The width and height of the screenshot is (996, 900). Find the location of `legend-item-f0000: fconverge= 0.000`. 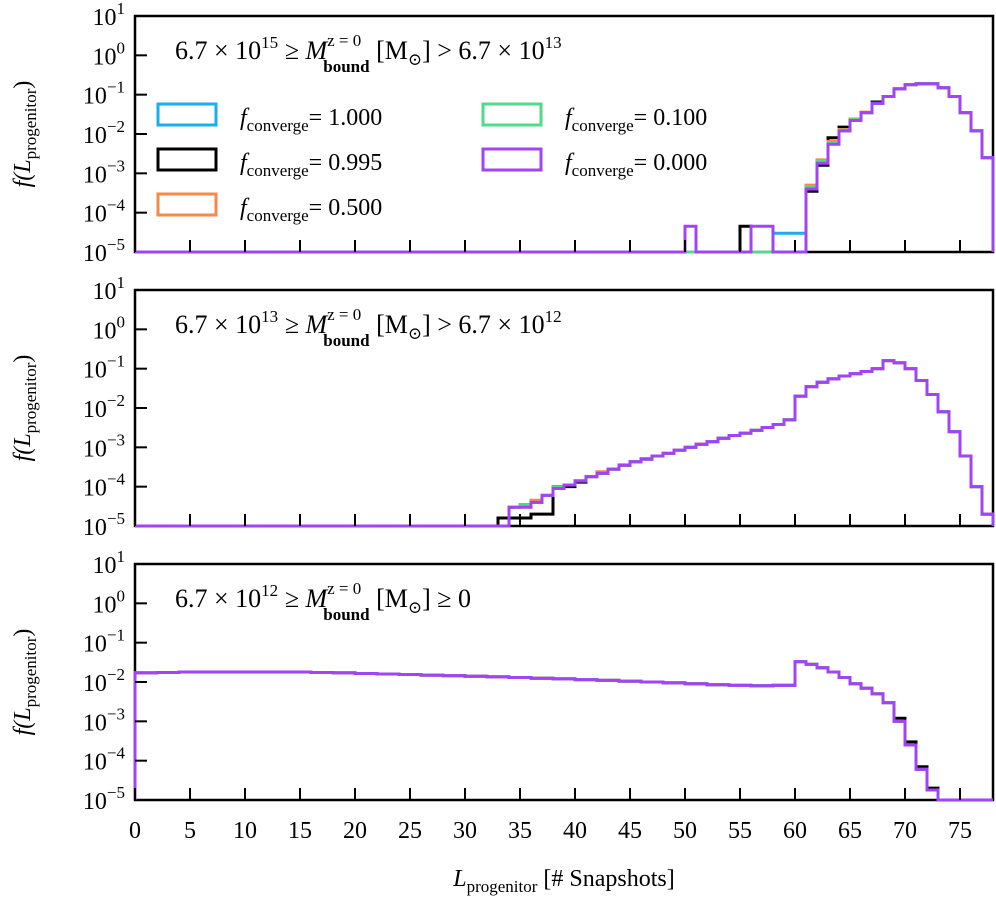

legend-item-f0000: fconverge= 0.000 is located at coordinates (594, 163).